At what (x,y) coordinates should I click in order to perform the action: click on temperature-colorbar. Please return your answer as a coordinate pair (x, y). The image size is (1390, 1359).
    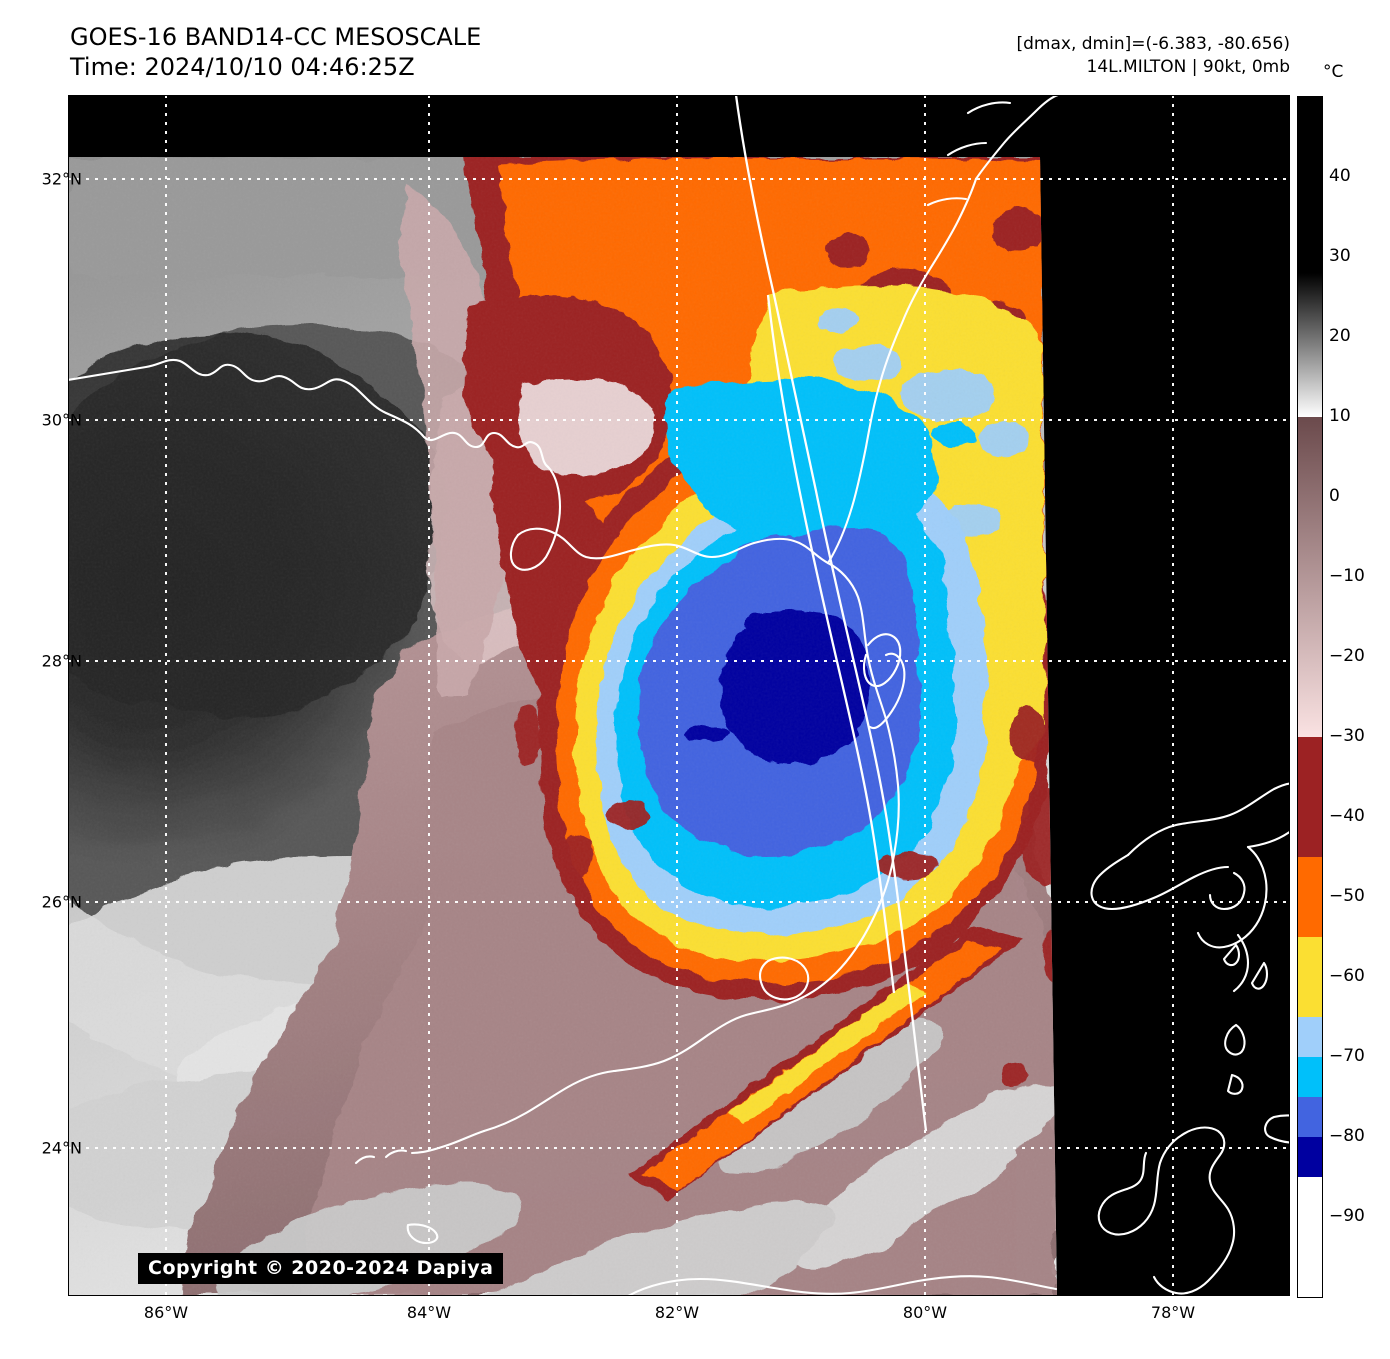
    Looking at the image, I should click on (1310, 697).